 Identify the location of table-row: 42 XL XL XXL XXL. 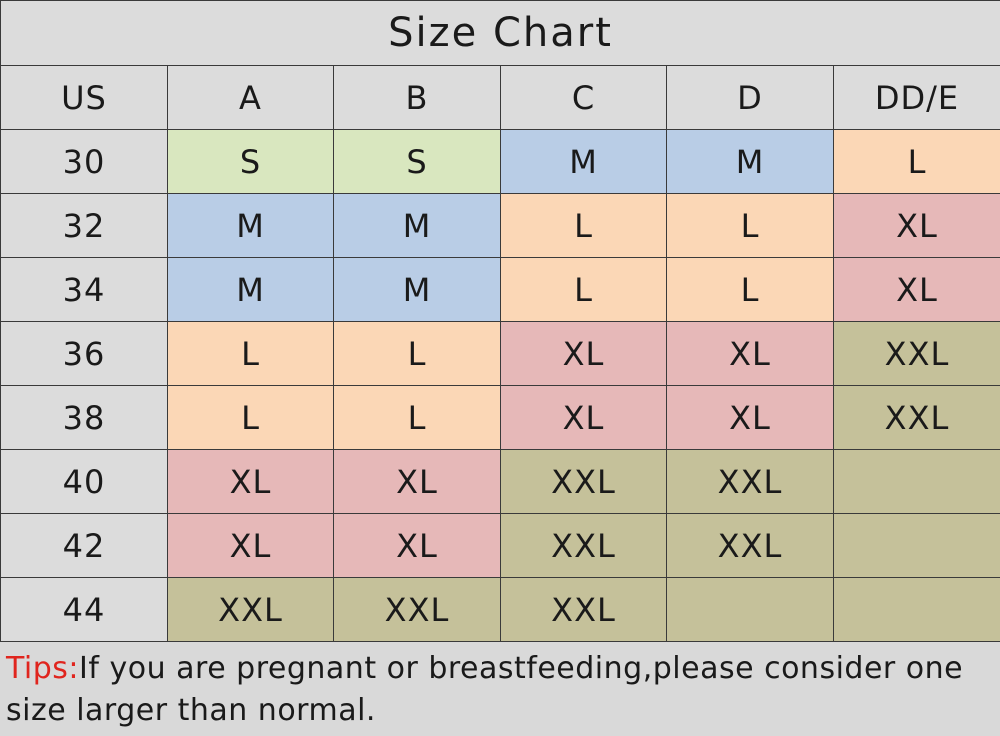
(500, 545).